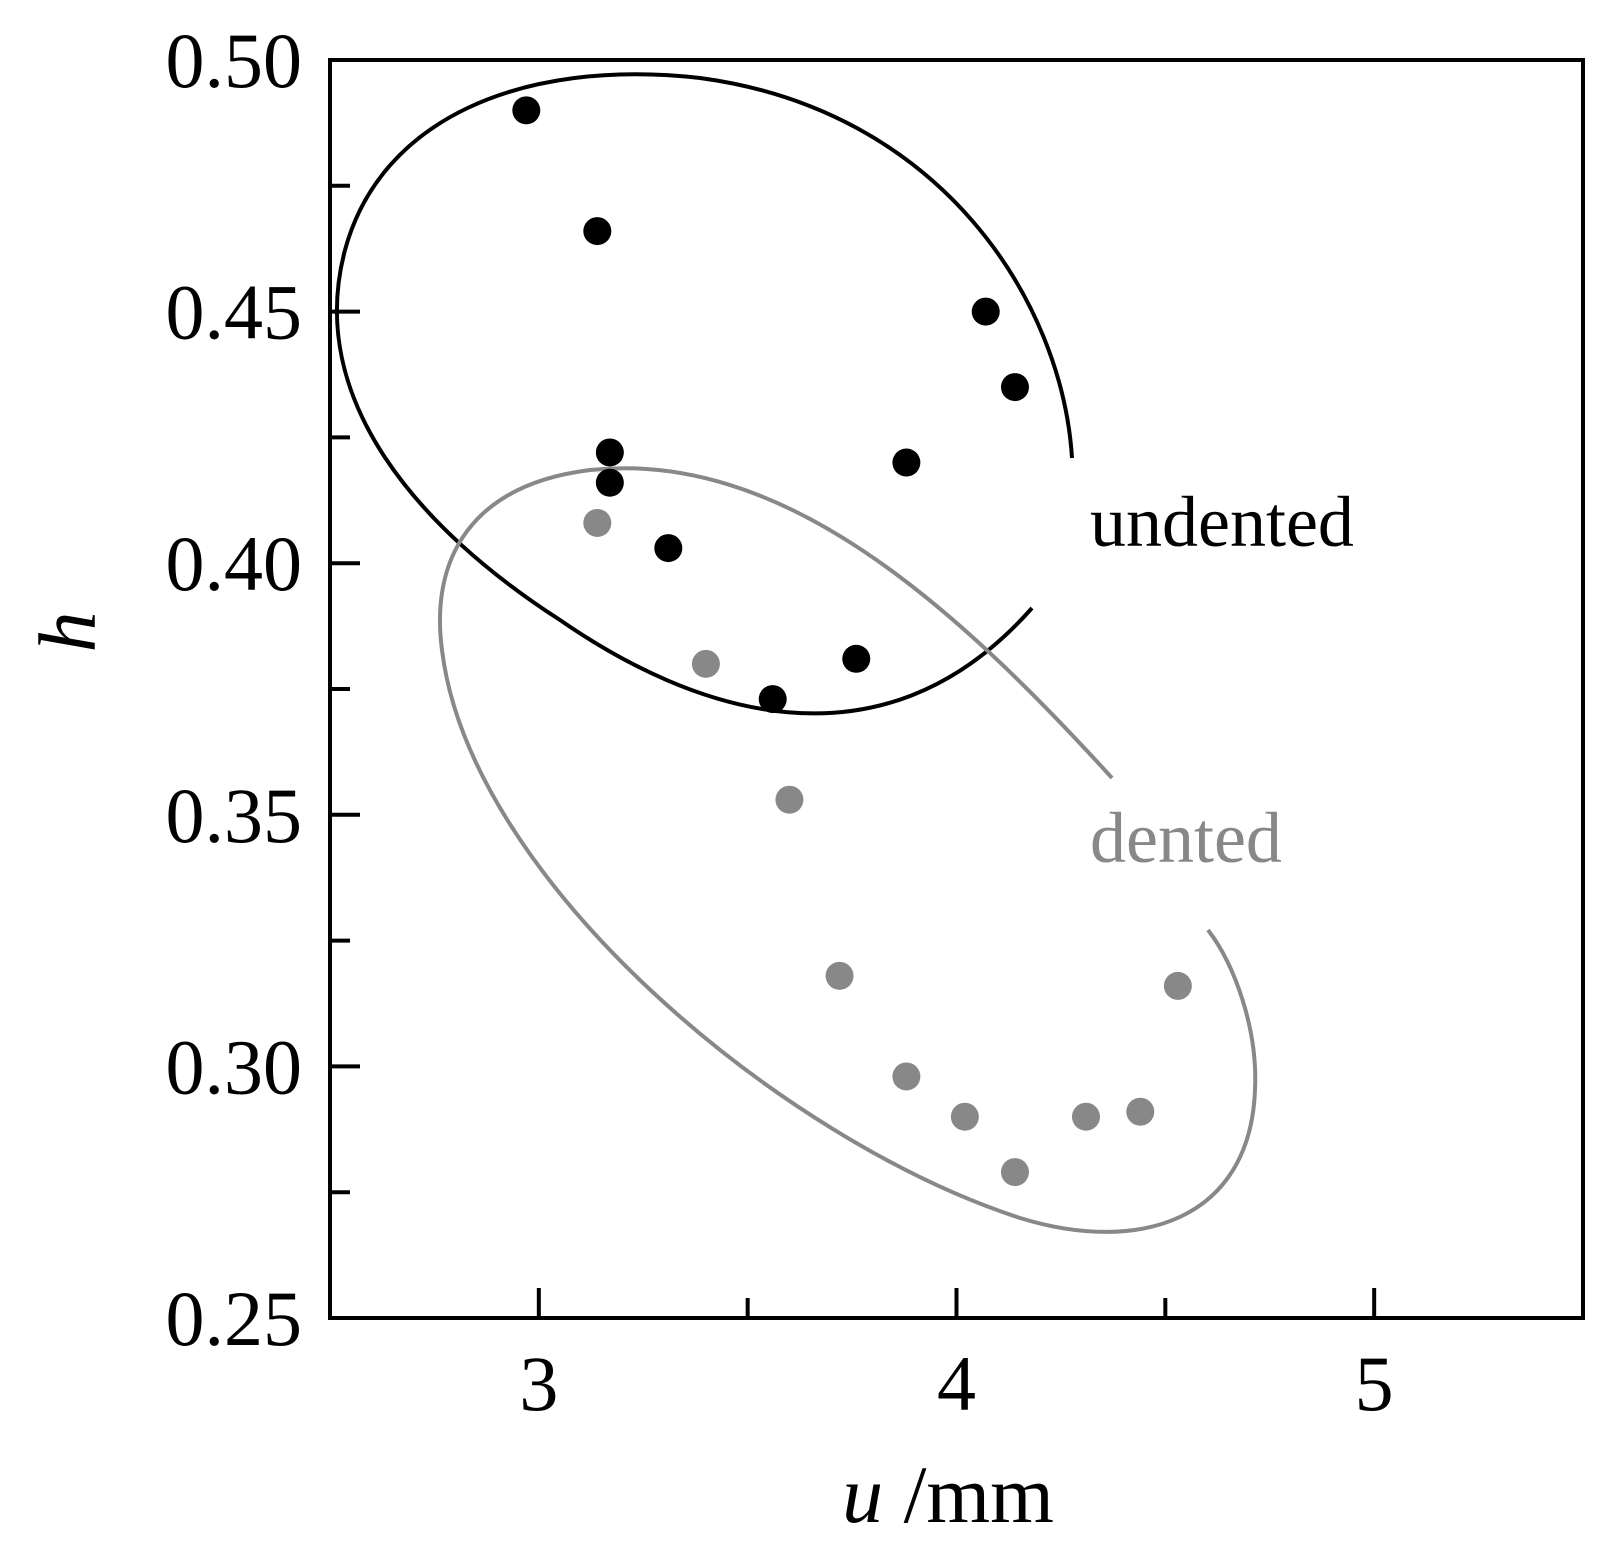  Describe the element at coordinates (67, 632) in the screenshot. I see `y-axis-label: h` at that location.